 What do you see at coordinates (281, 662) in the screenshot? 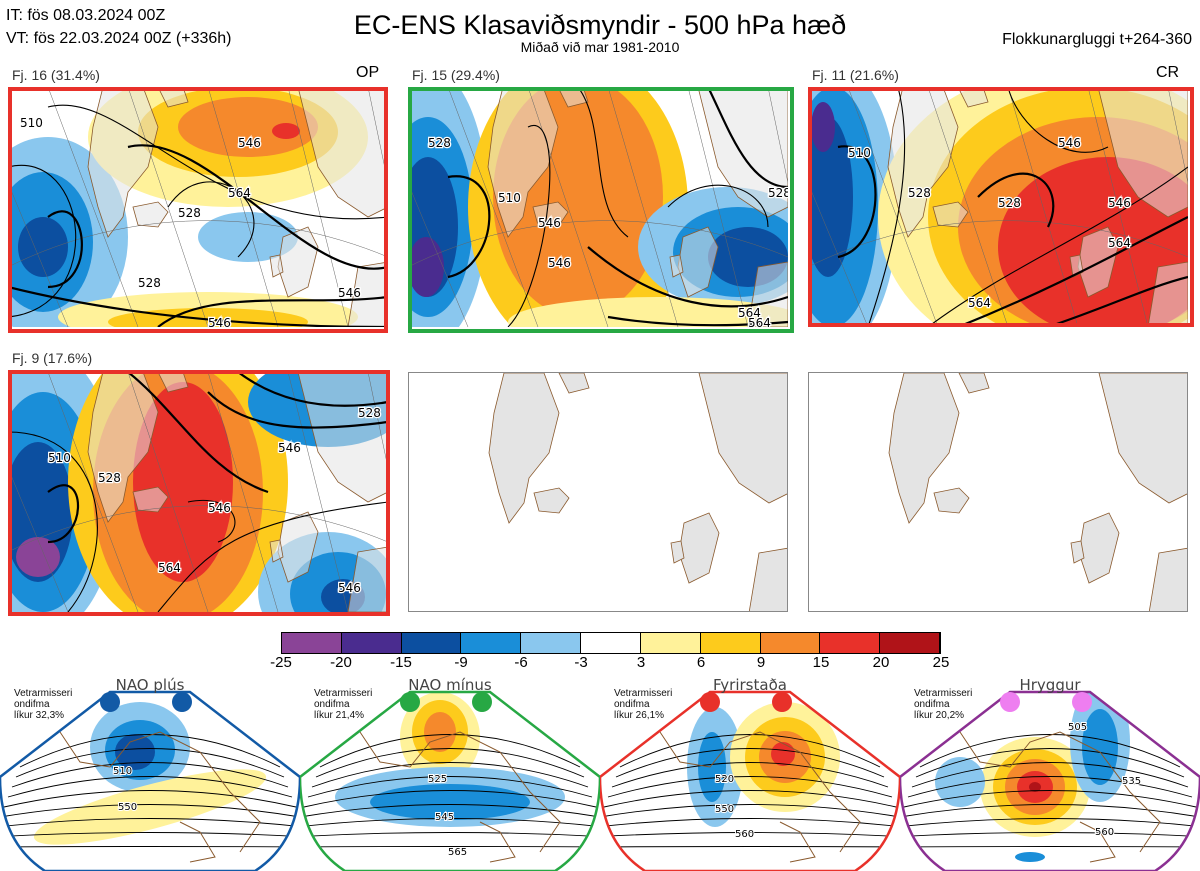
I see `colorbar-tick: -25` at bounding box center [281, 662].